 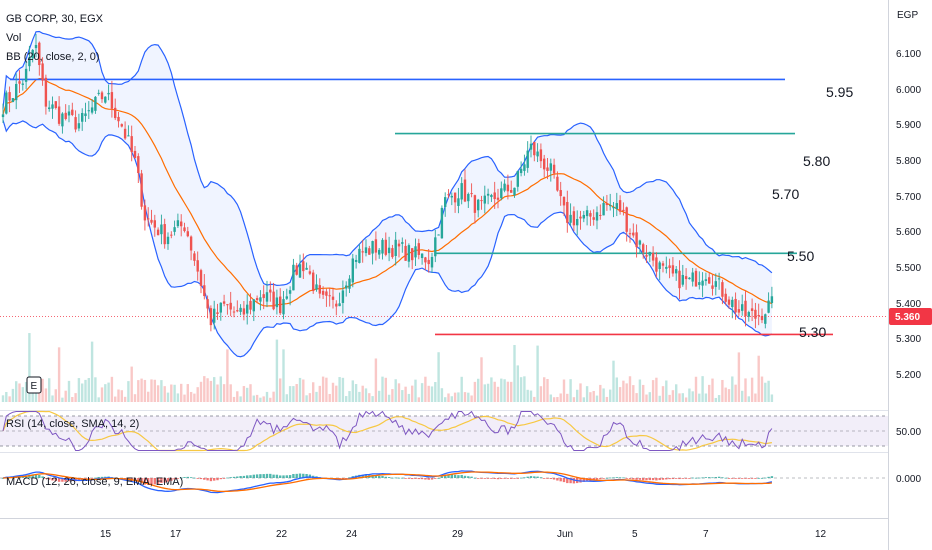 What do you see at coordinates (352, 534) in the screenshot?
I see `time-label: 24` at bounding box center [352, 534].